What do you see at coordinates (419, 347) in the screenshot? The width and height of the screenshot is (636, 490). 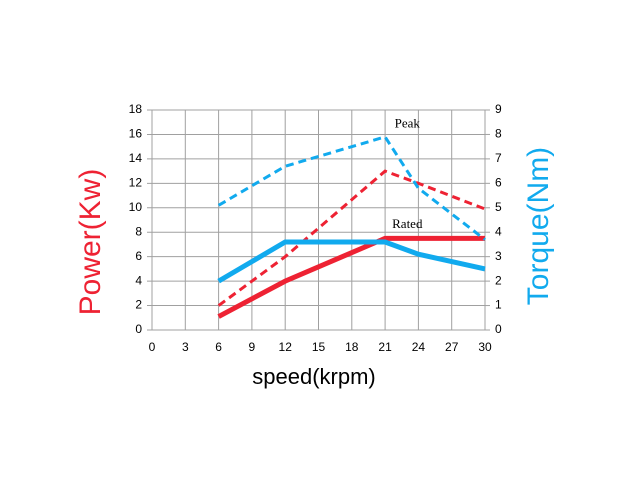 I see `x-tick-label: 24` at bounding box center [419, 347].